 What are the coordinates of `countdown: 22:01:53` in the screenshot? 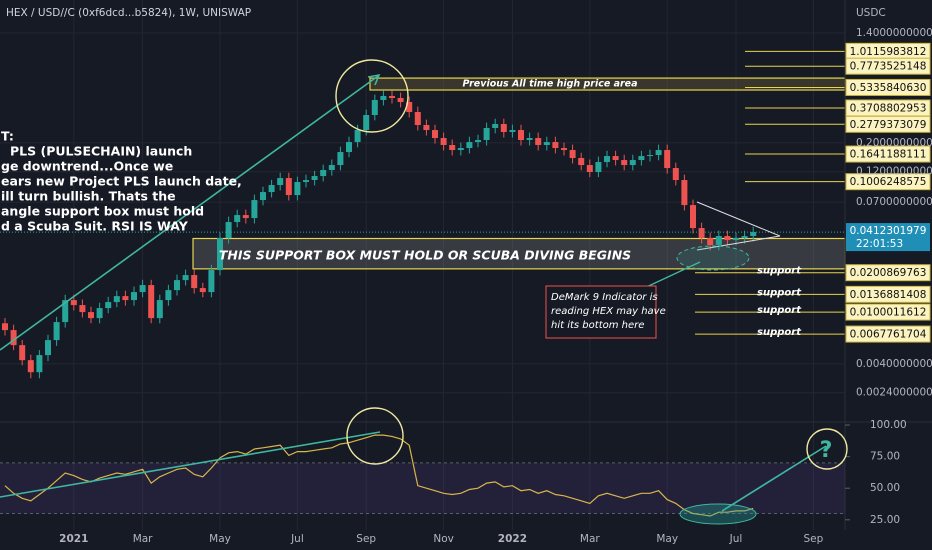 It's located at (879, 244).